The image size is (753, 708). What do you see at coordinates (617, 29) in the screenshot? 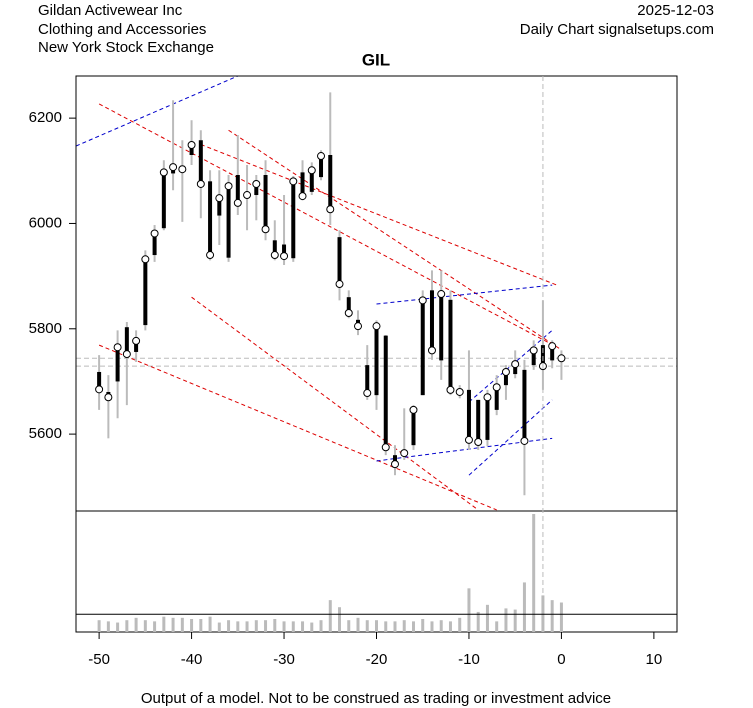
I see `source: Daily Chart signalsetups.com` at bounding box center [617, 29].